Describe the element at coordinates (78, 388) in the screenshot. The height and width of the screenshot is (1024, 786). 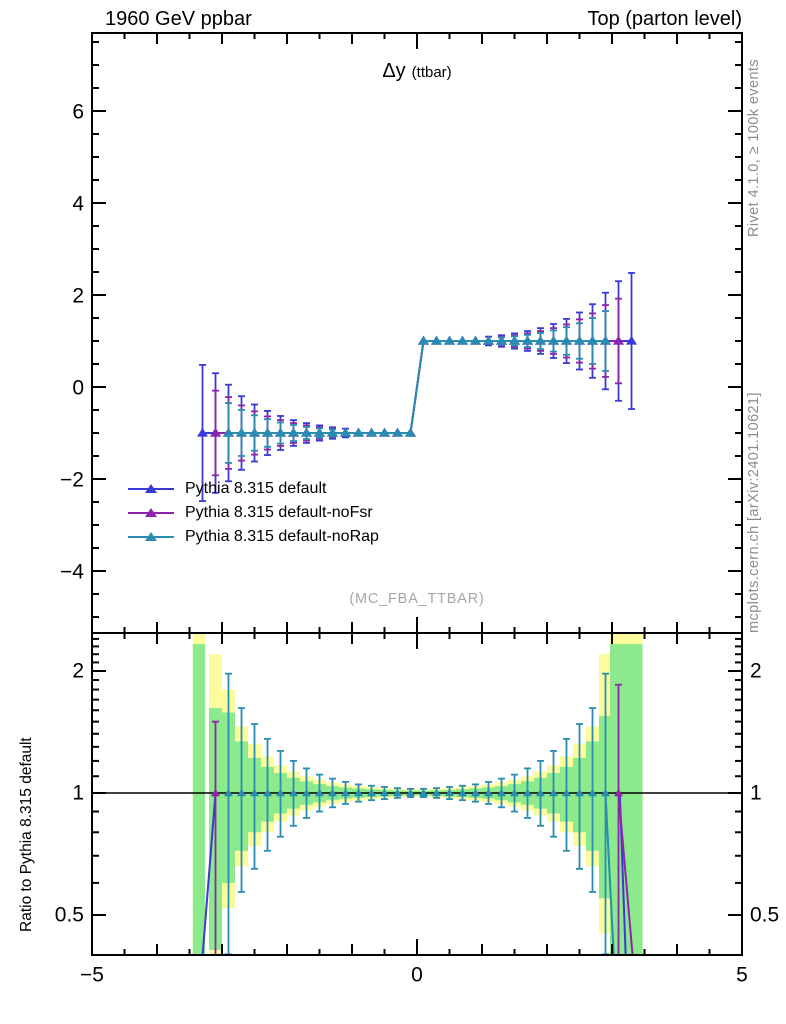
I see `main-y-tick-label: 0` at that location.